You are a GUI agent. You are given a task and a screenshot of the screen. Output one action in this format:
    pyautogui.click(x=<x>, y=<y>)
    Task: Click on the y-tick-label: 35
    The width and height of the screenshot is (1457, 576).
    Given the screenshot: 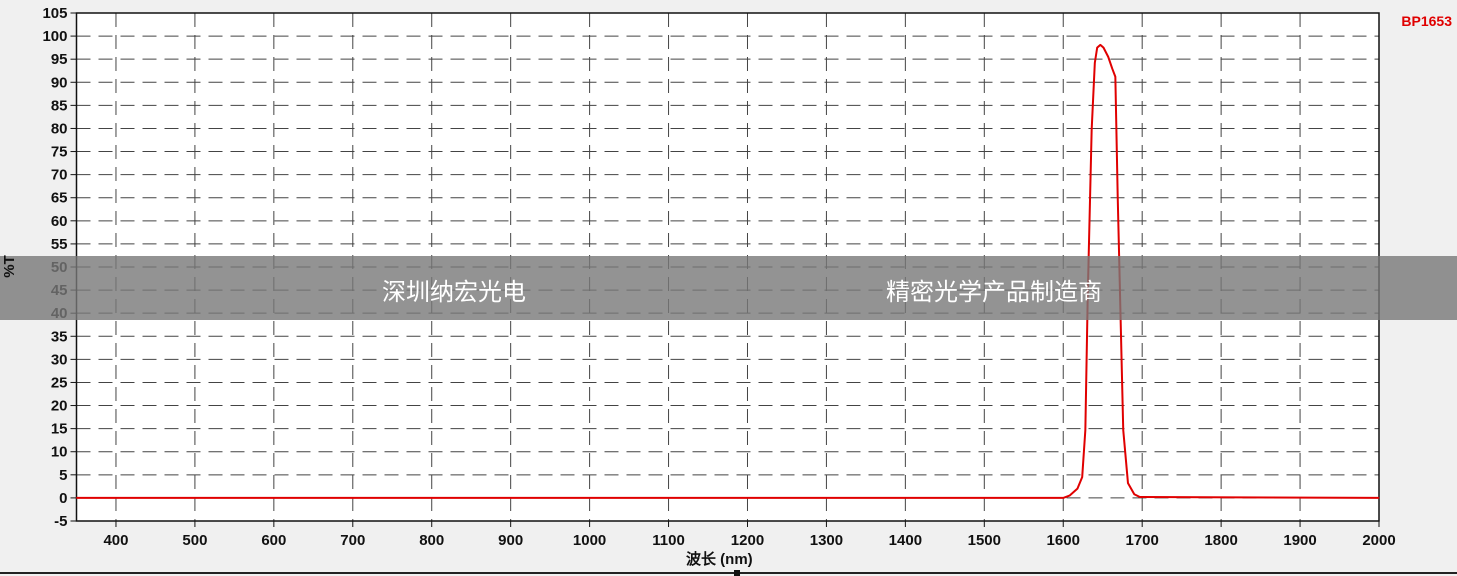 What is the action you would take?
    pyautogui.click(x=59, y=336)
    